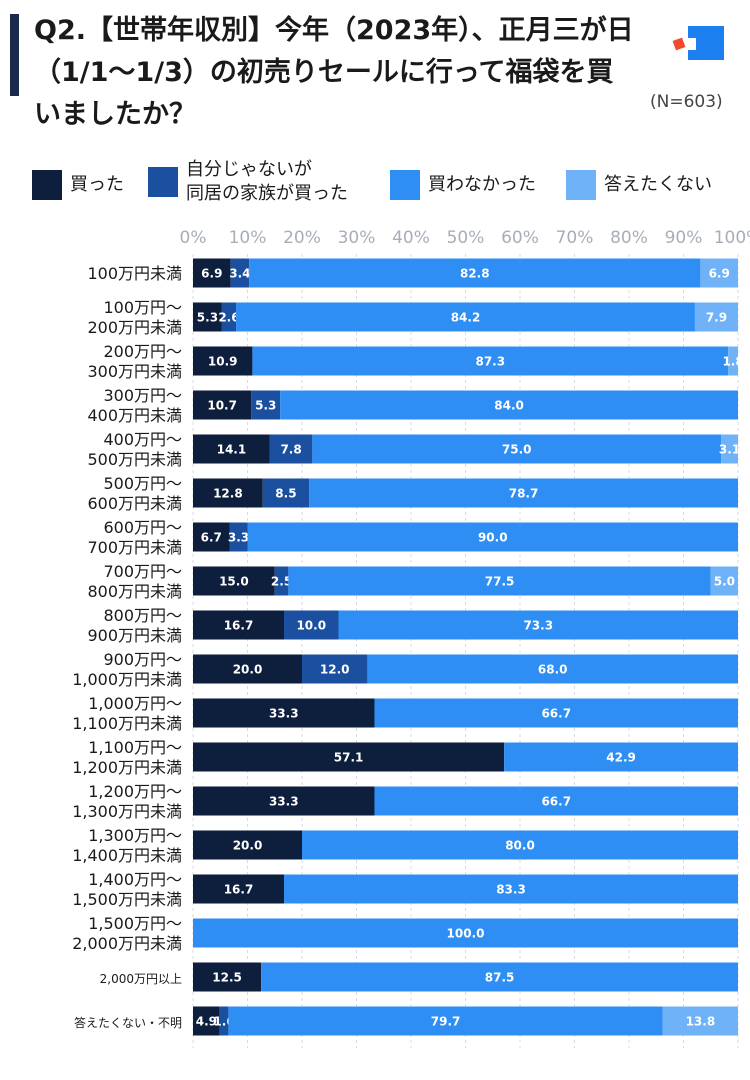 This screenshot has height=1080, width=750. I want to click on value-label: 78.7, so click(524, 494).